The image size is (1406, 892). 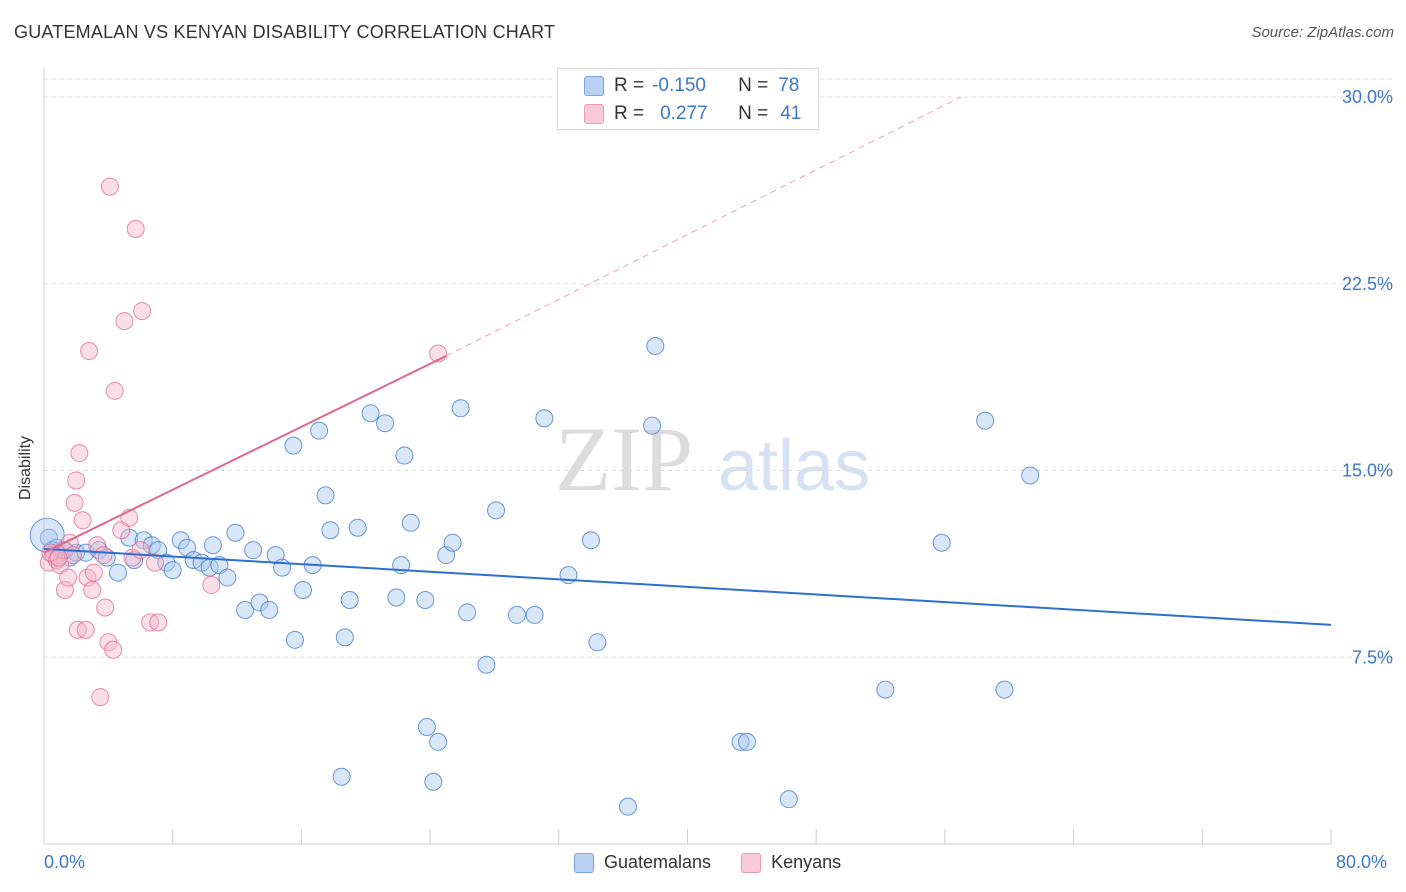 I want to click on legend-label-guatemalans: Guatemalans, so click(x=658, y=862).